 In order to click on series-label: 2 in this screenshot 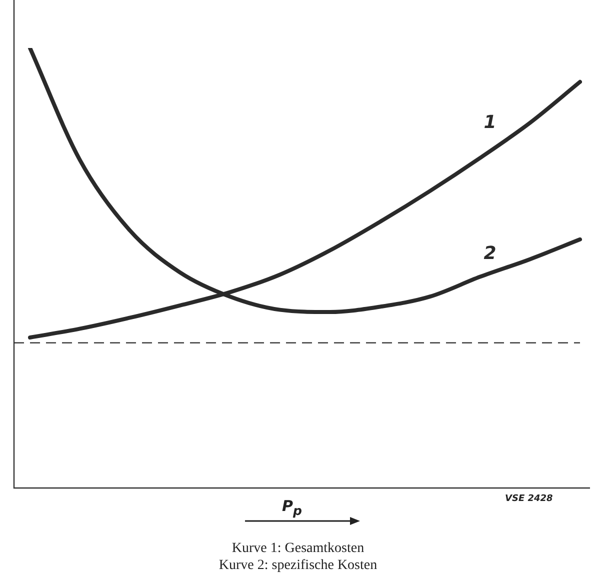, I will do `click(490, 253)`.